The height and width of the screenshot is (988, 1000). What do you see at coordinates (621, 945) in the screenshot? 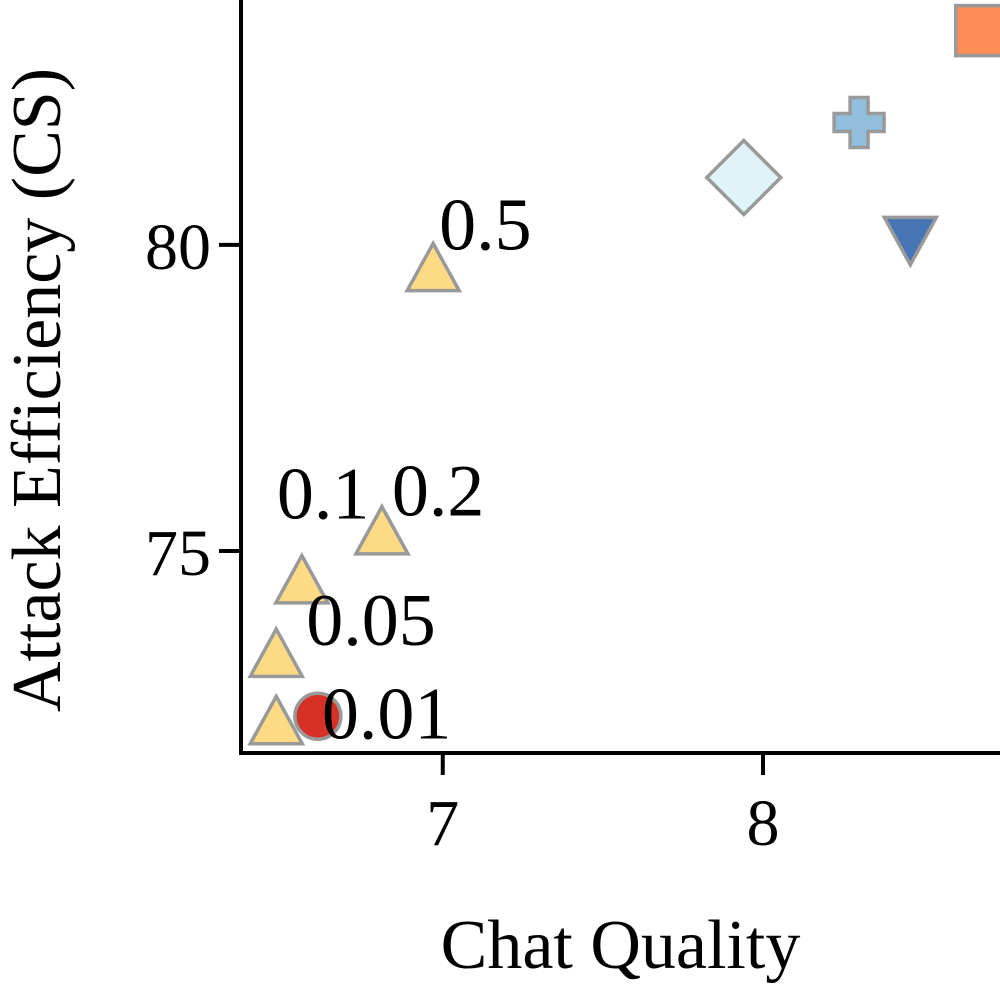
I see `x-axis-label: Chat Quality` at bounding box center [621, 945].